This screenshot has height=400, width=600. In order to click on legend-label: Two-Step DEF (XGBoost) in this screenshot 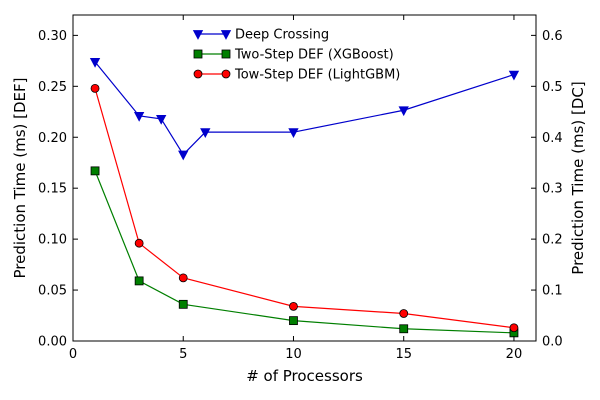, I will do `click(314, 55)`.